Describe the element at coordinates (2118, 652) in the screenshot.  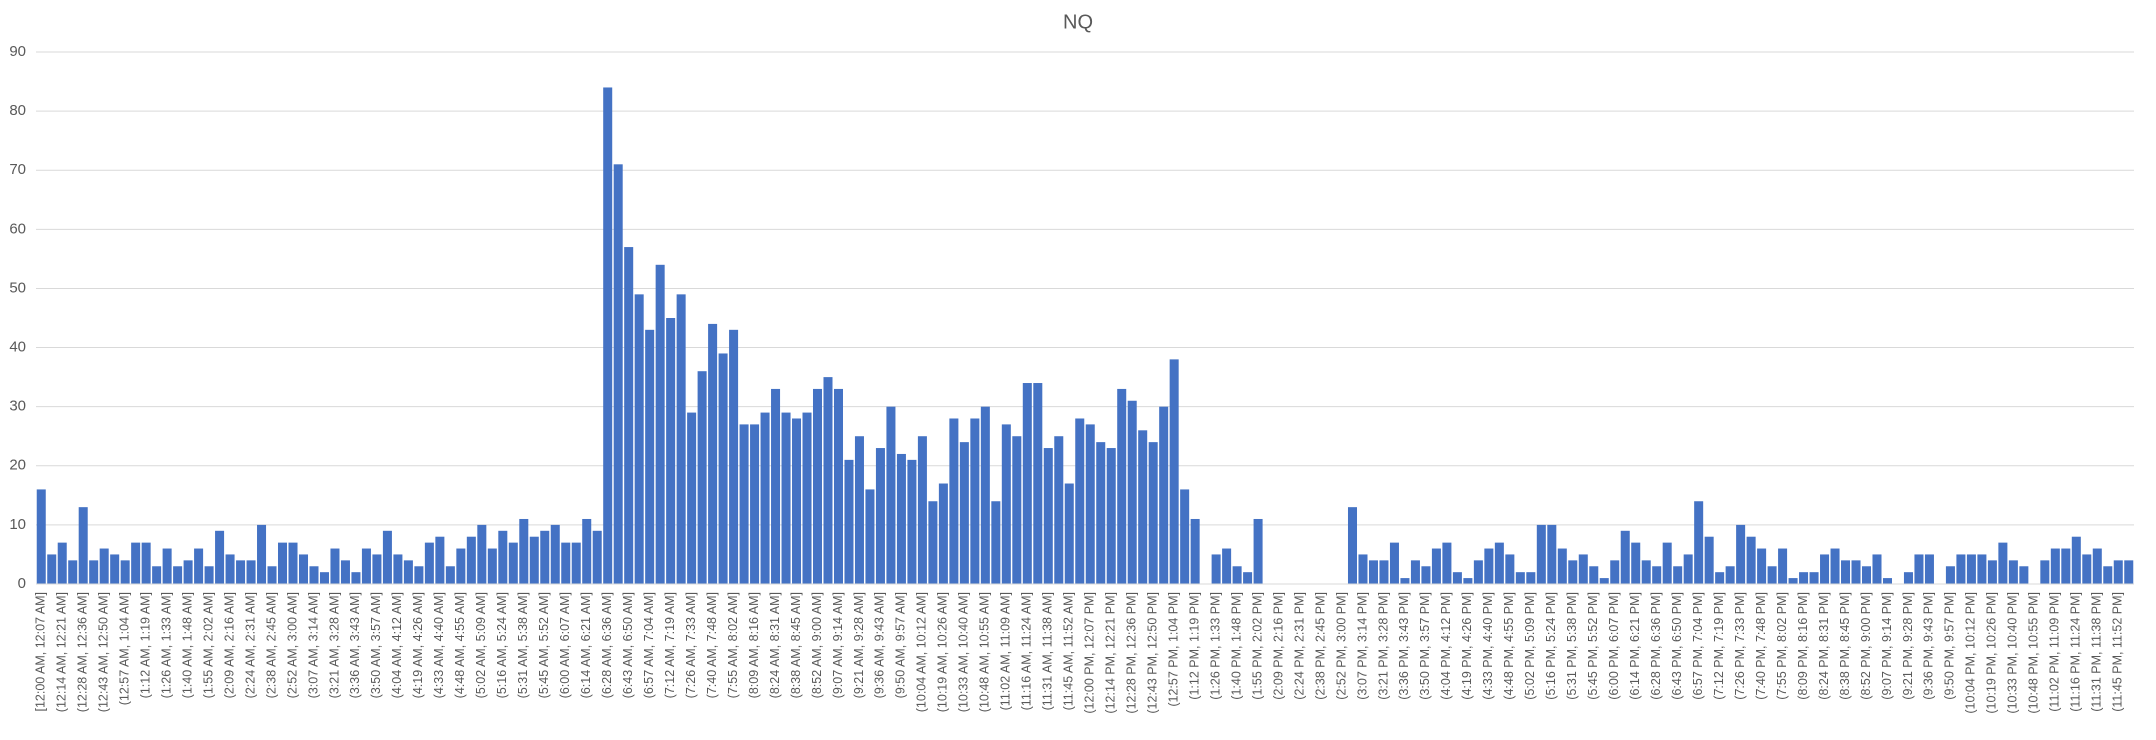
I see `x-tick-label: (11:45 PM, 11:52 PM]` at that location.